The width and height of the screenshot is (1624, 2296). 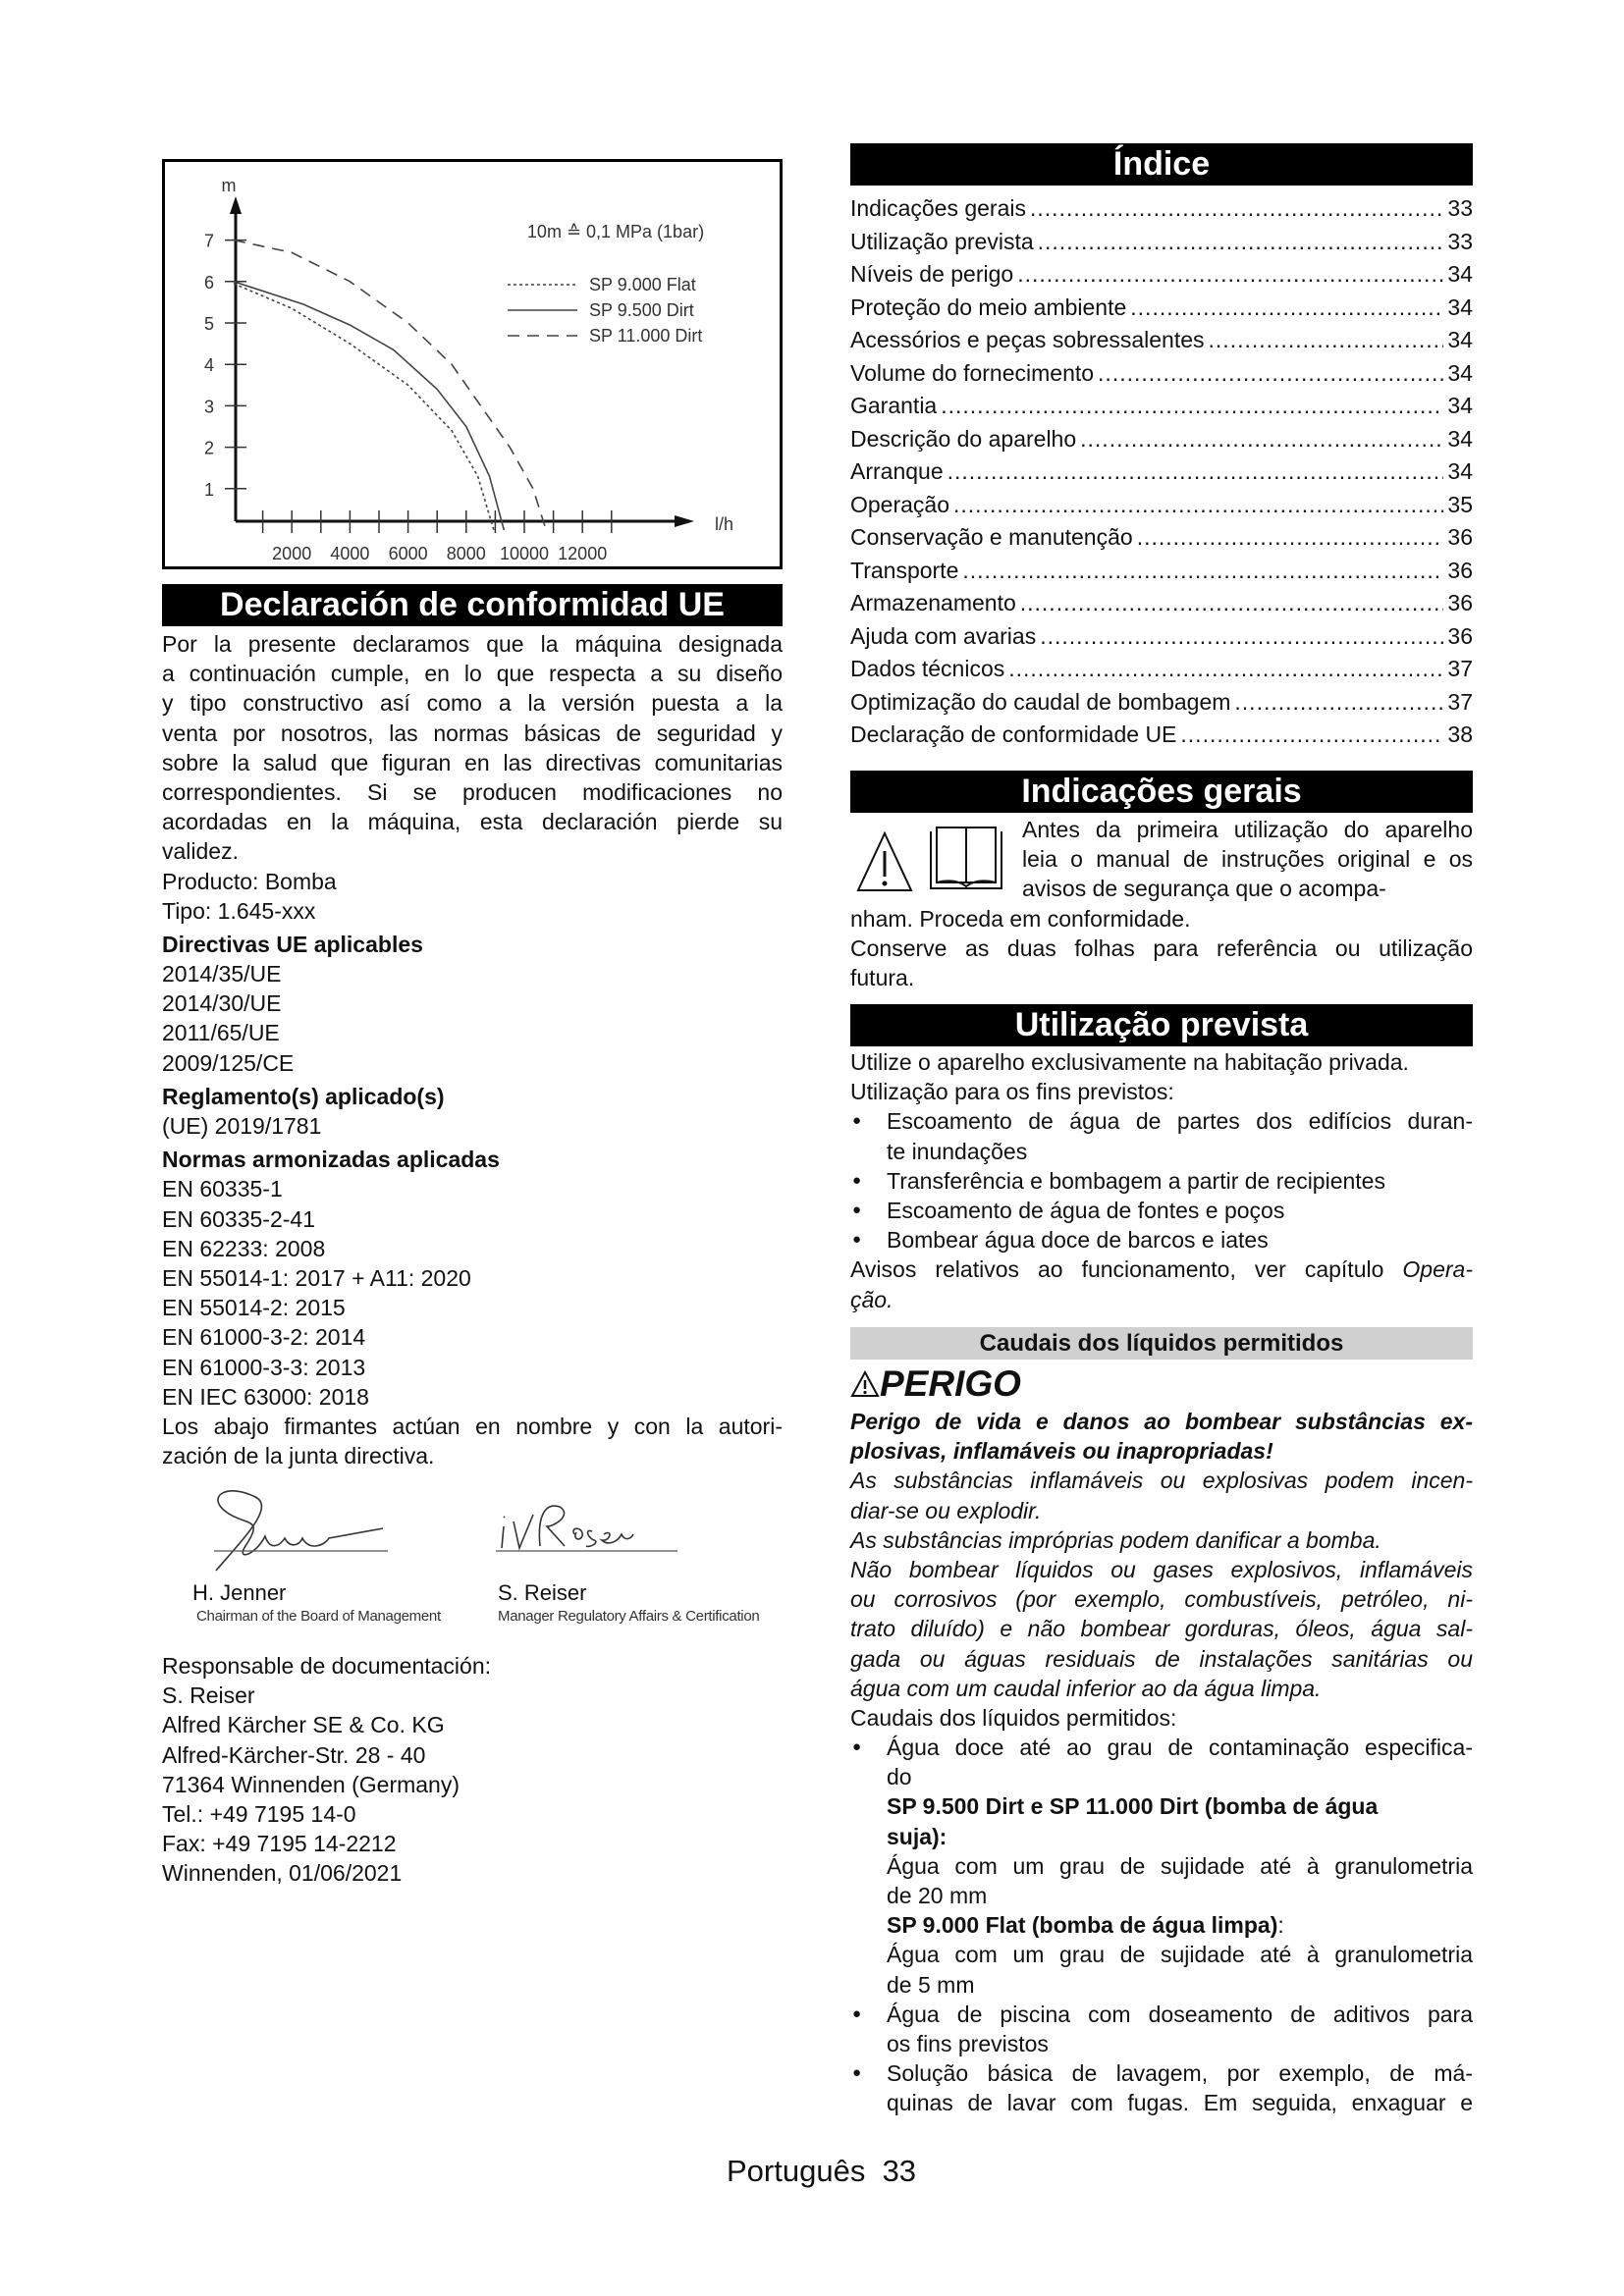 What do you see at coordinates (472, 1126) in the screenshot?
I see `regulations-list: (UE) 2019/1781` at bounding box center [472, 1126].